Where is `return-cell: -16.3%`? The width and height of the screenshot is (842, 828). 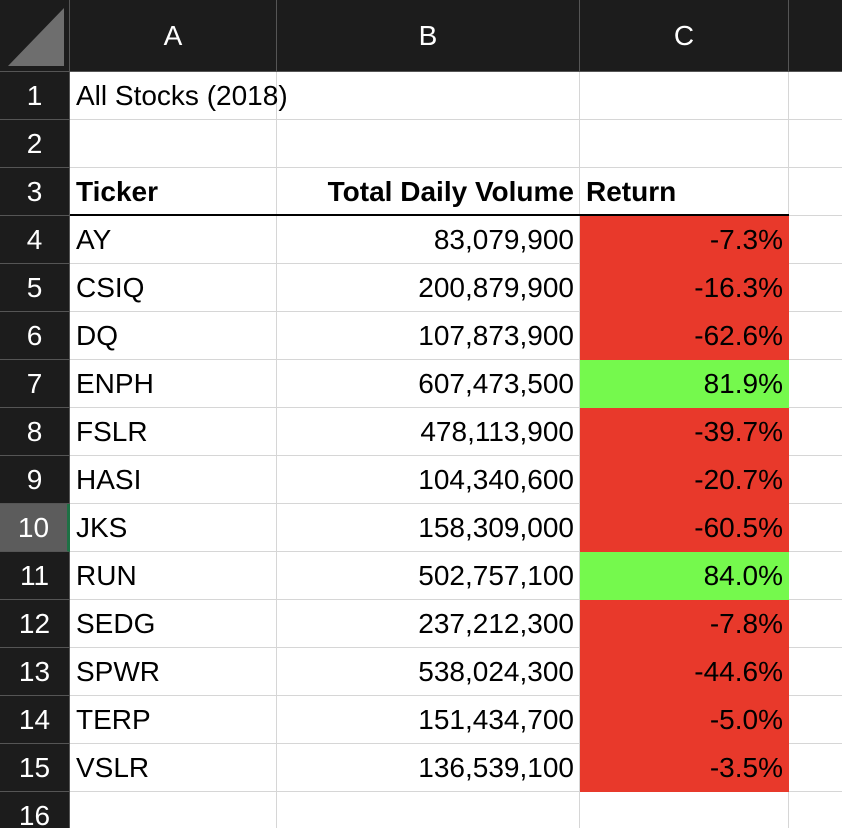 return-cell: -16.3% is located at coordinates (684, 288).